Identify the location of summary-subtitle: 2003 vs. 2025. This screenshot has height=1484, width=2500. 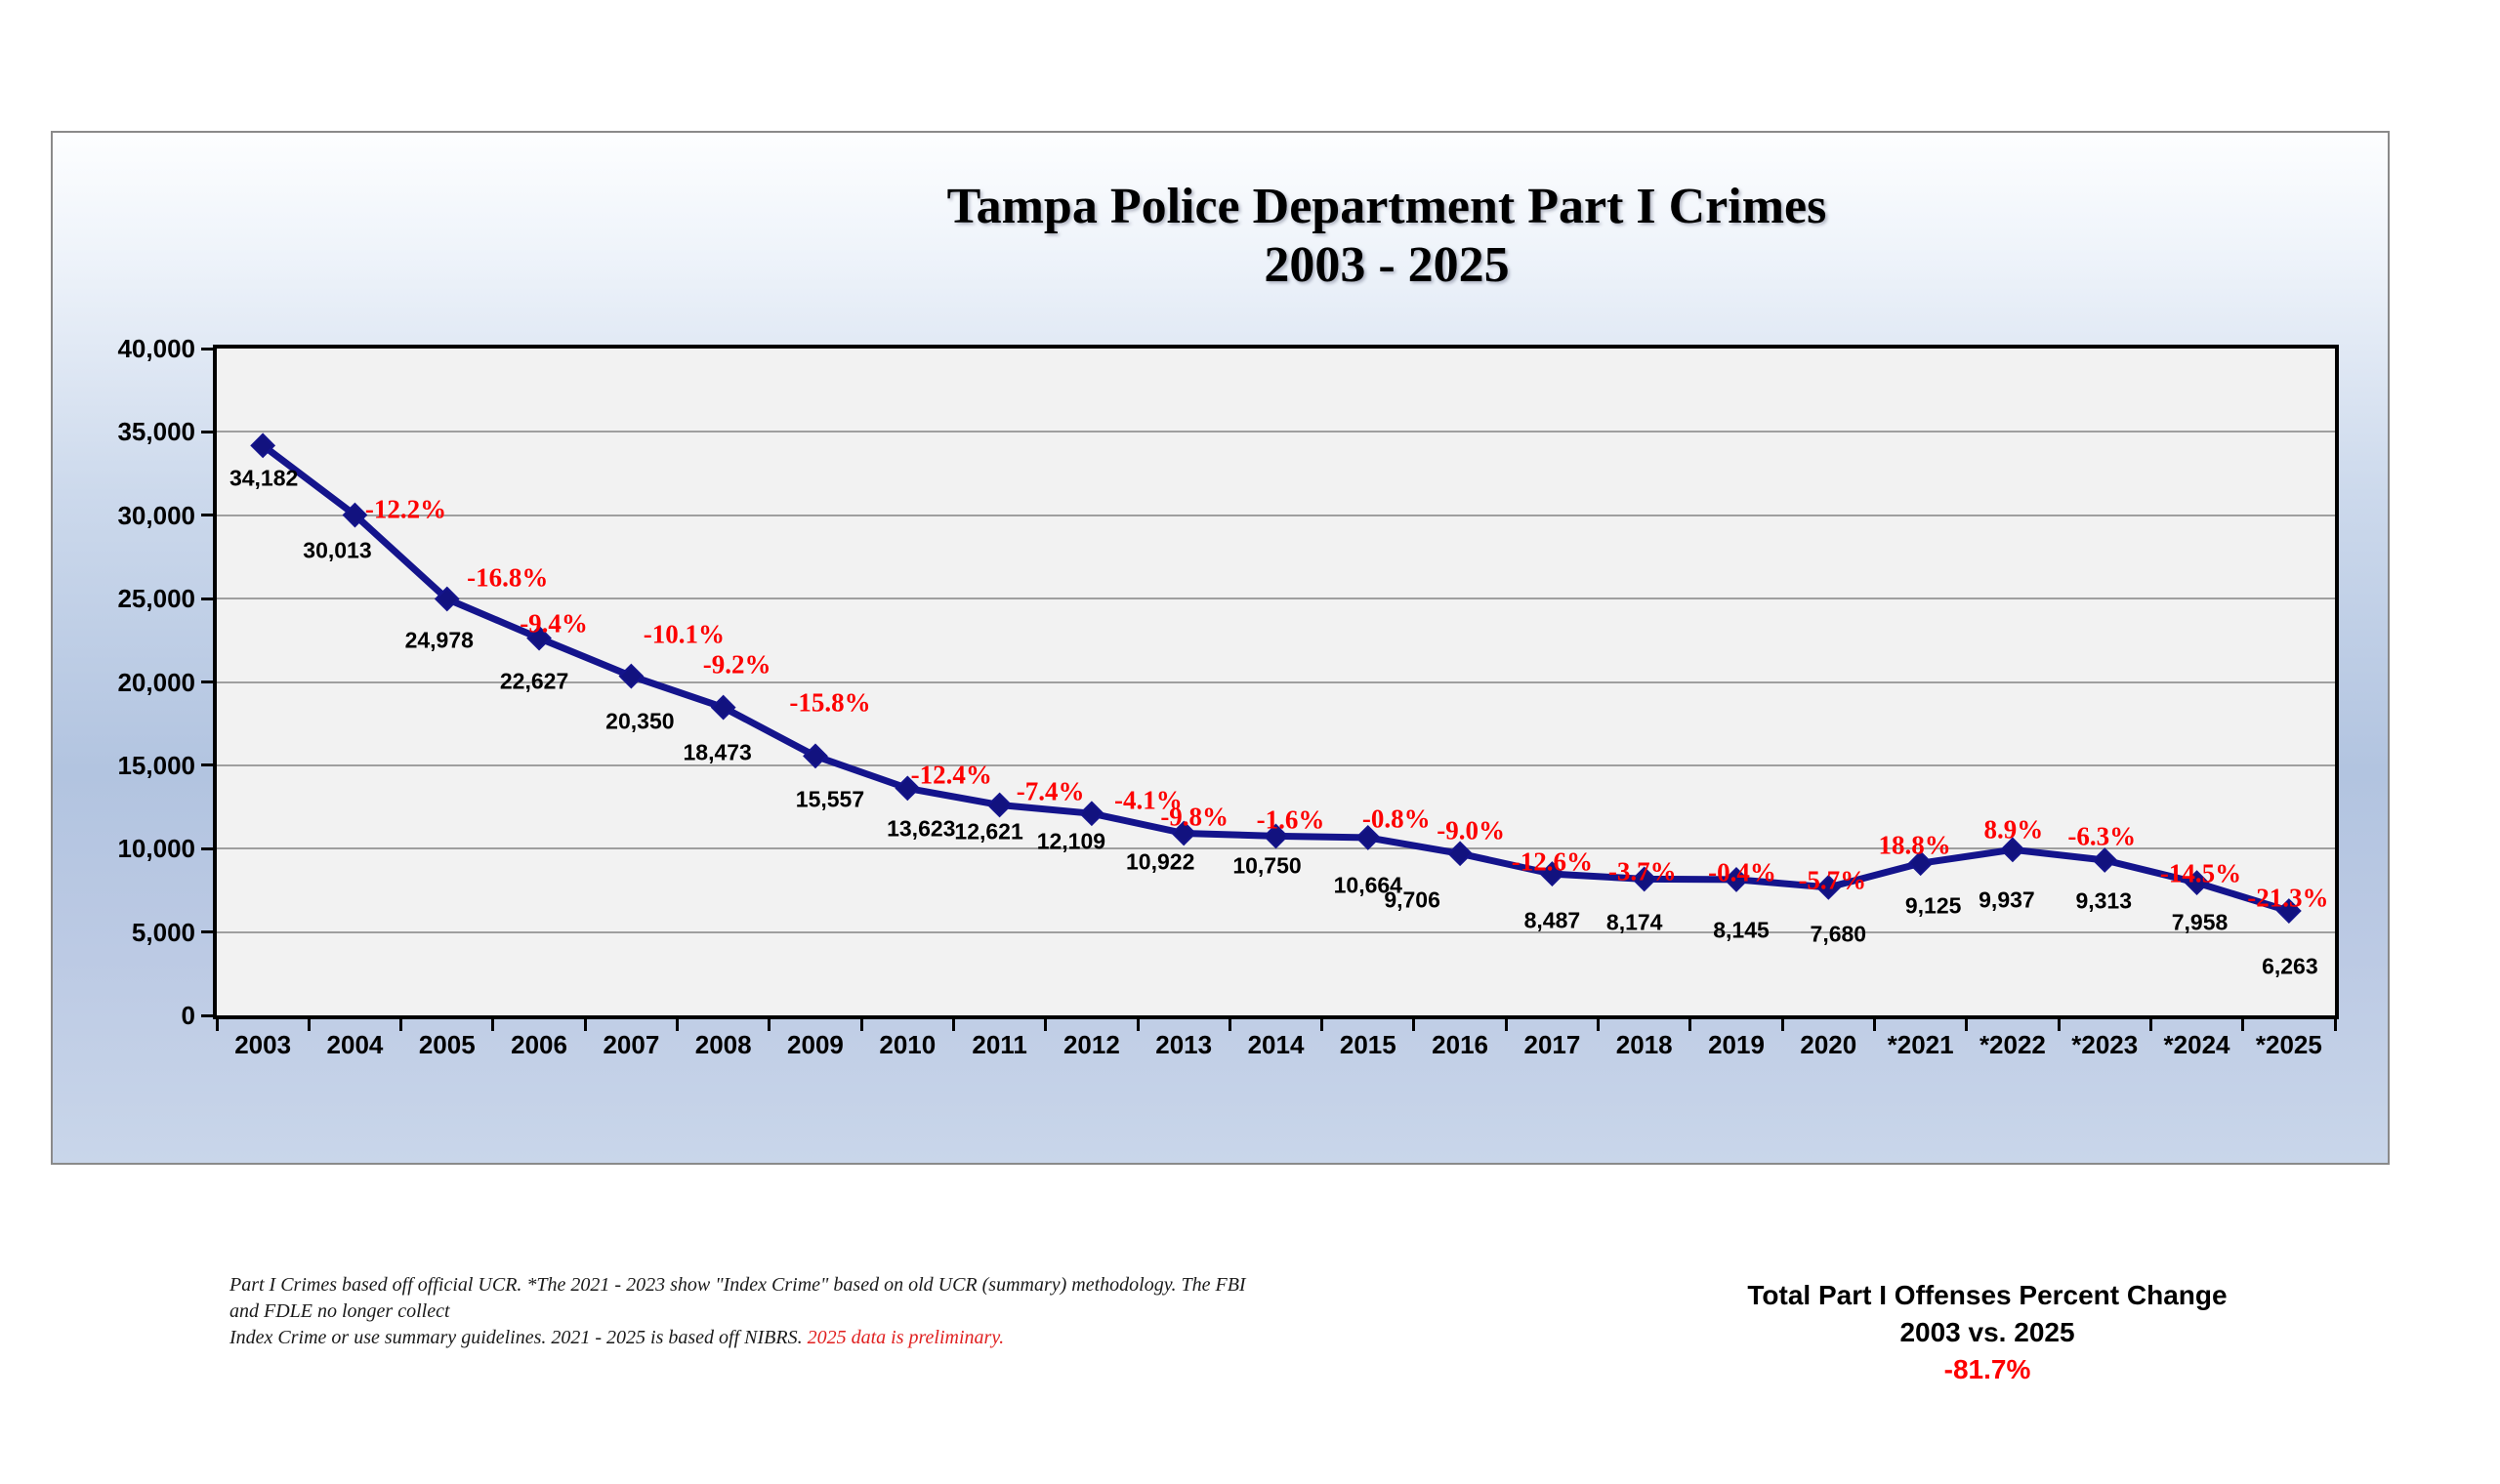
(1987, 1332).